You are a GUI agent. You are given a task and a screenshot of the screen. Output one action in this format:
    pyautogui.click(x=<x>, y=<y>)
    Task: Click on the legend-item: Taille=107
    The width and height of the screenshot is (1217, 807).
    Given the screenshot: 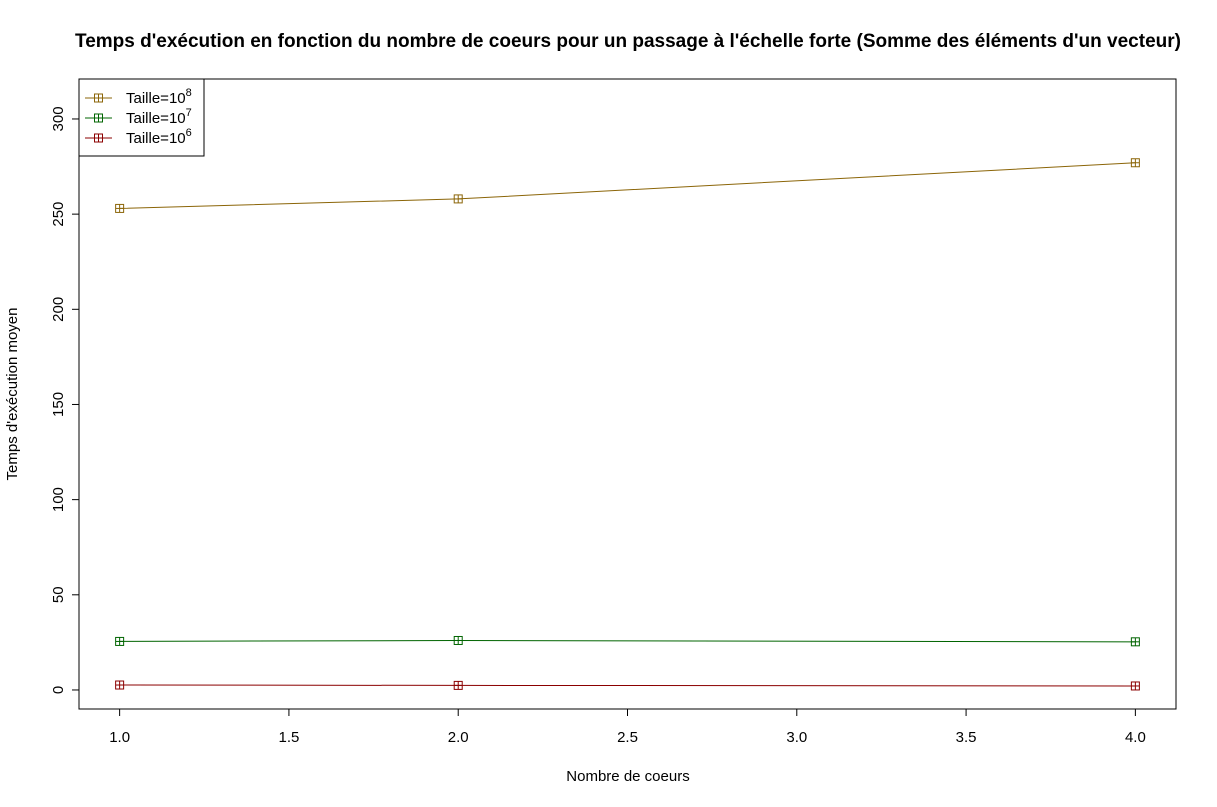 What is the action you would take?
    pyautogui.click(x=138, y=117)
    